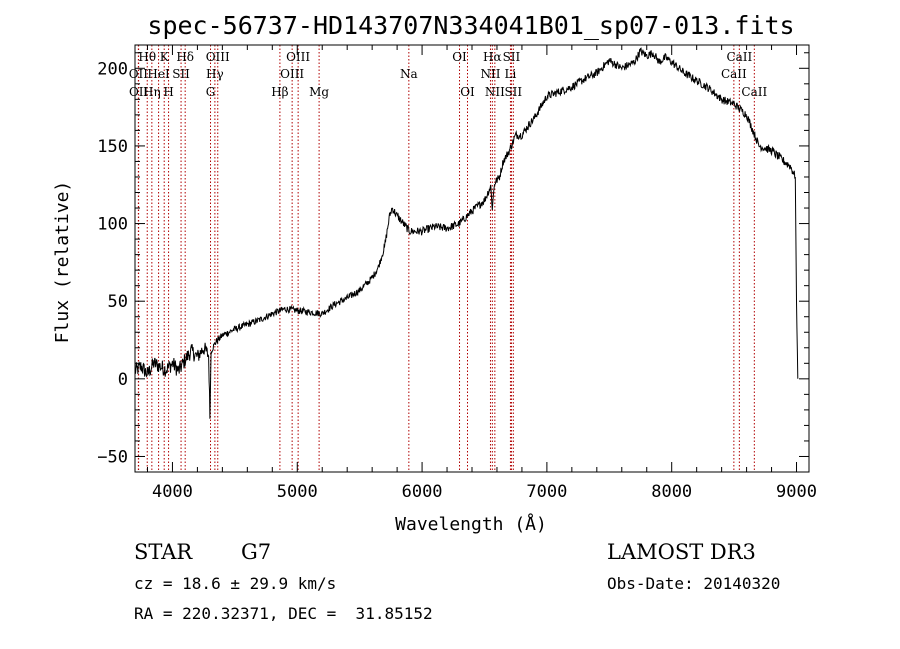 The image size is (900, 649). What do you see at coordinates (546, 492) in the screenshot?
I see `x-tick-label: 7000` at bounding box center [546, 492].